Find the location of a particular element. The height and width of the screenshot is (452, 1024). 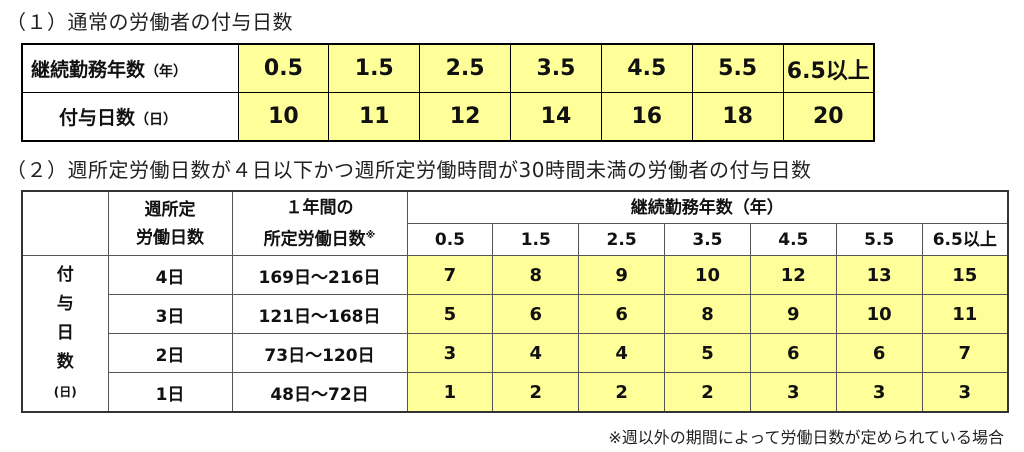

annual-days-cell: 169日～216日 is located at coordinates (319, 275).